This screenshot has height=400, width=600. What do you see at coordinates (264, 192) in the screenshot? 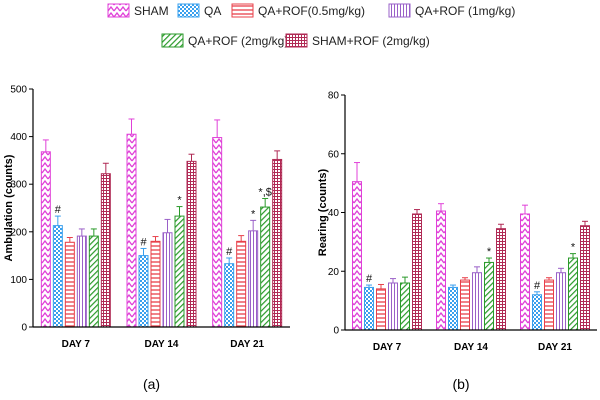
I see `significance-marker: *,$` at bounding box center [264, 192].